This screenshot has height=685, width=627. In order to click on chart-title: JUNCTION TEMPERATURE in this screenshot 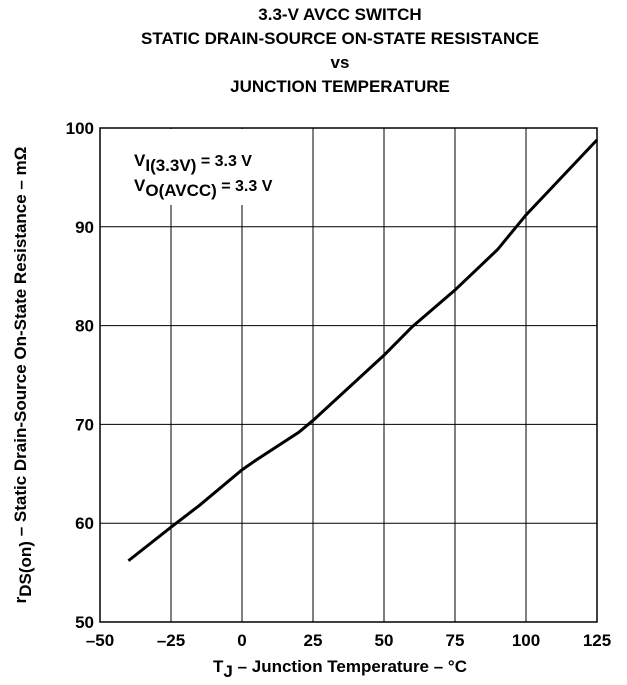, I will do `click(340, 86)`.